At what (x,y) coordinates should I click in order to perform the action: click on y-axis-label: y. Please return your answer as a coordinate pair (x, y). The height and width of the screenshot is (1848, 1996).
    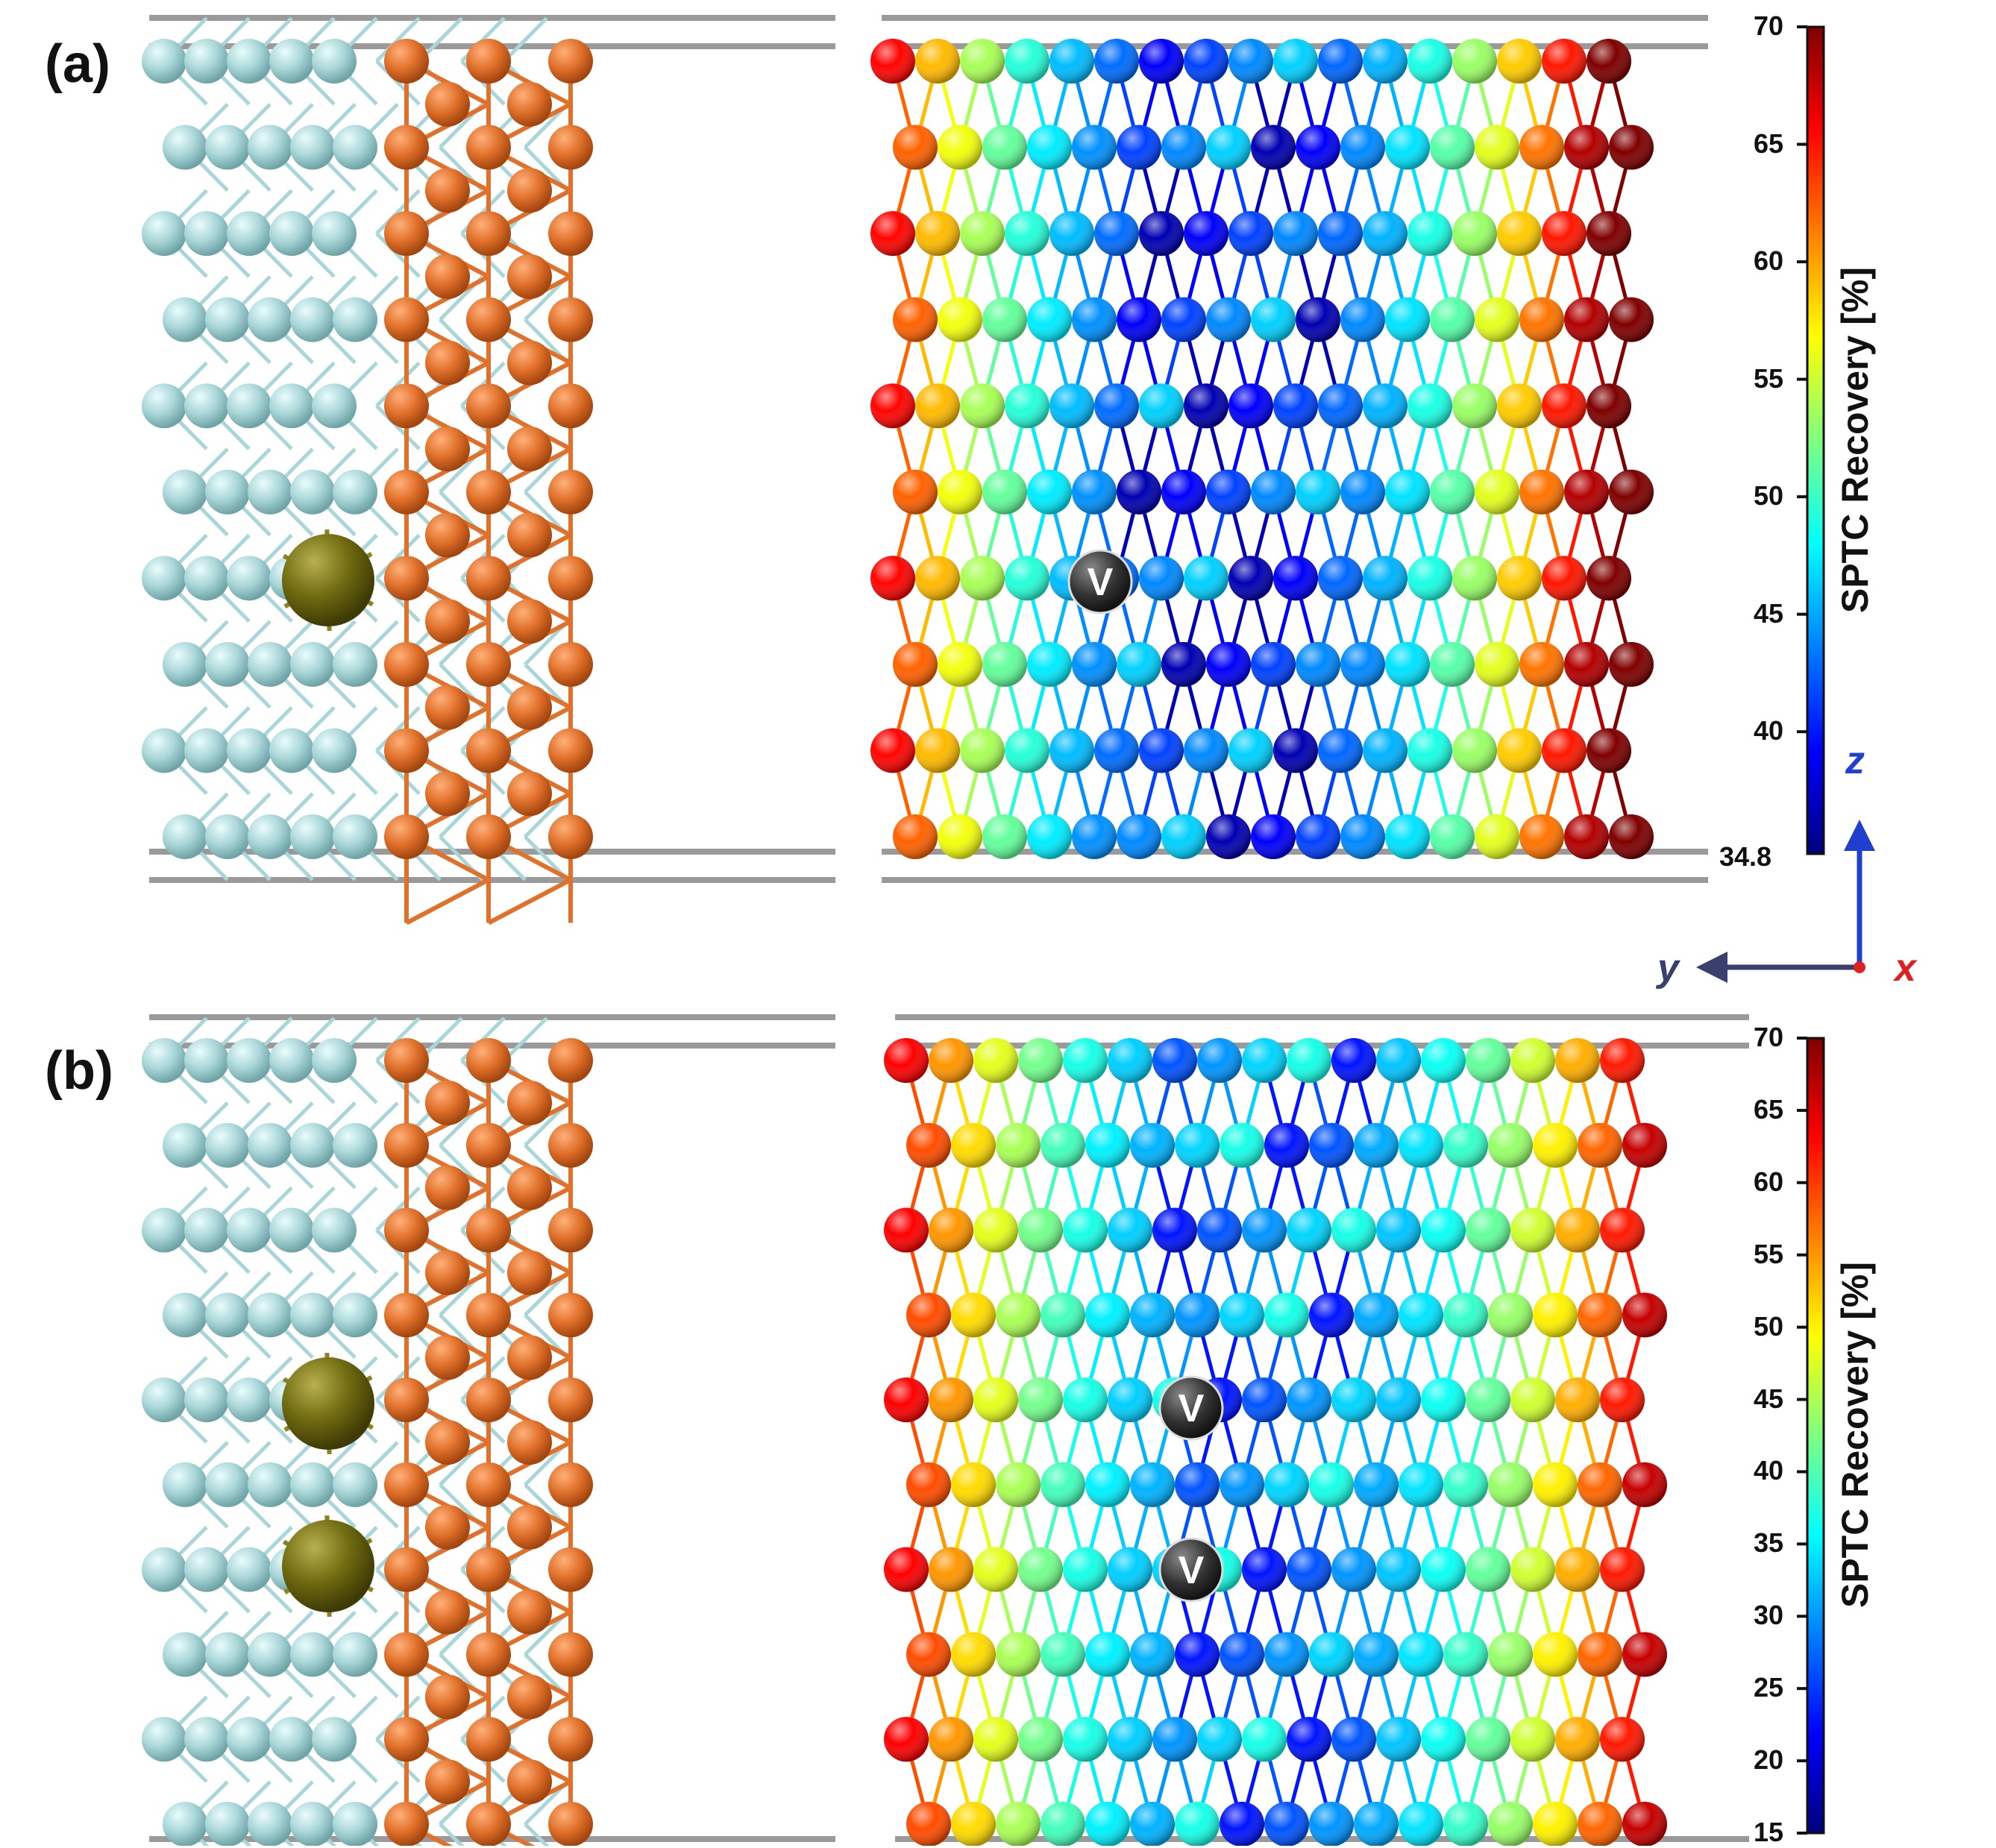
    Looking at the image, I should click on (1668, 968).